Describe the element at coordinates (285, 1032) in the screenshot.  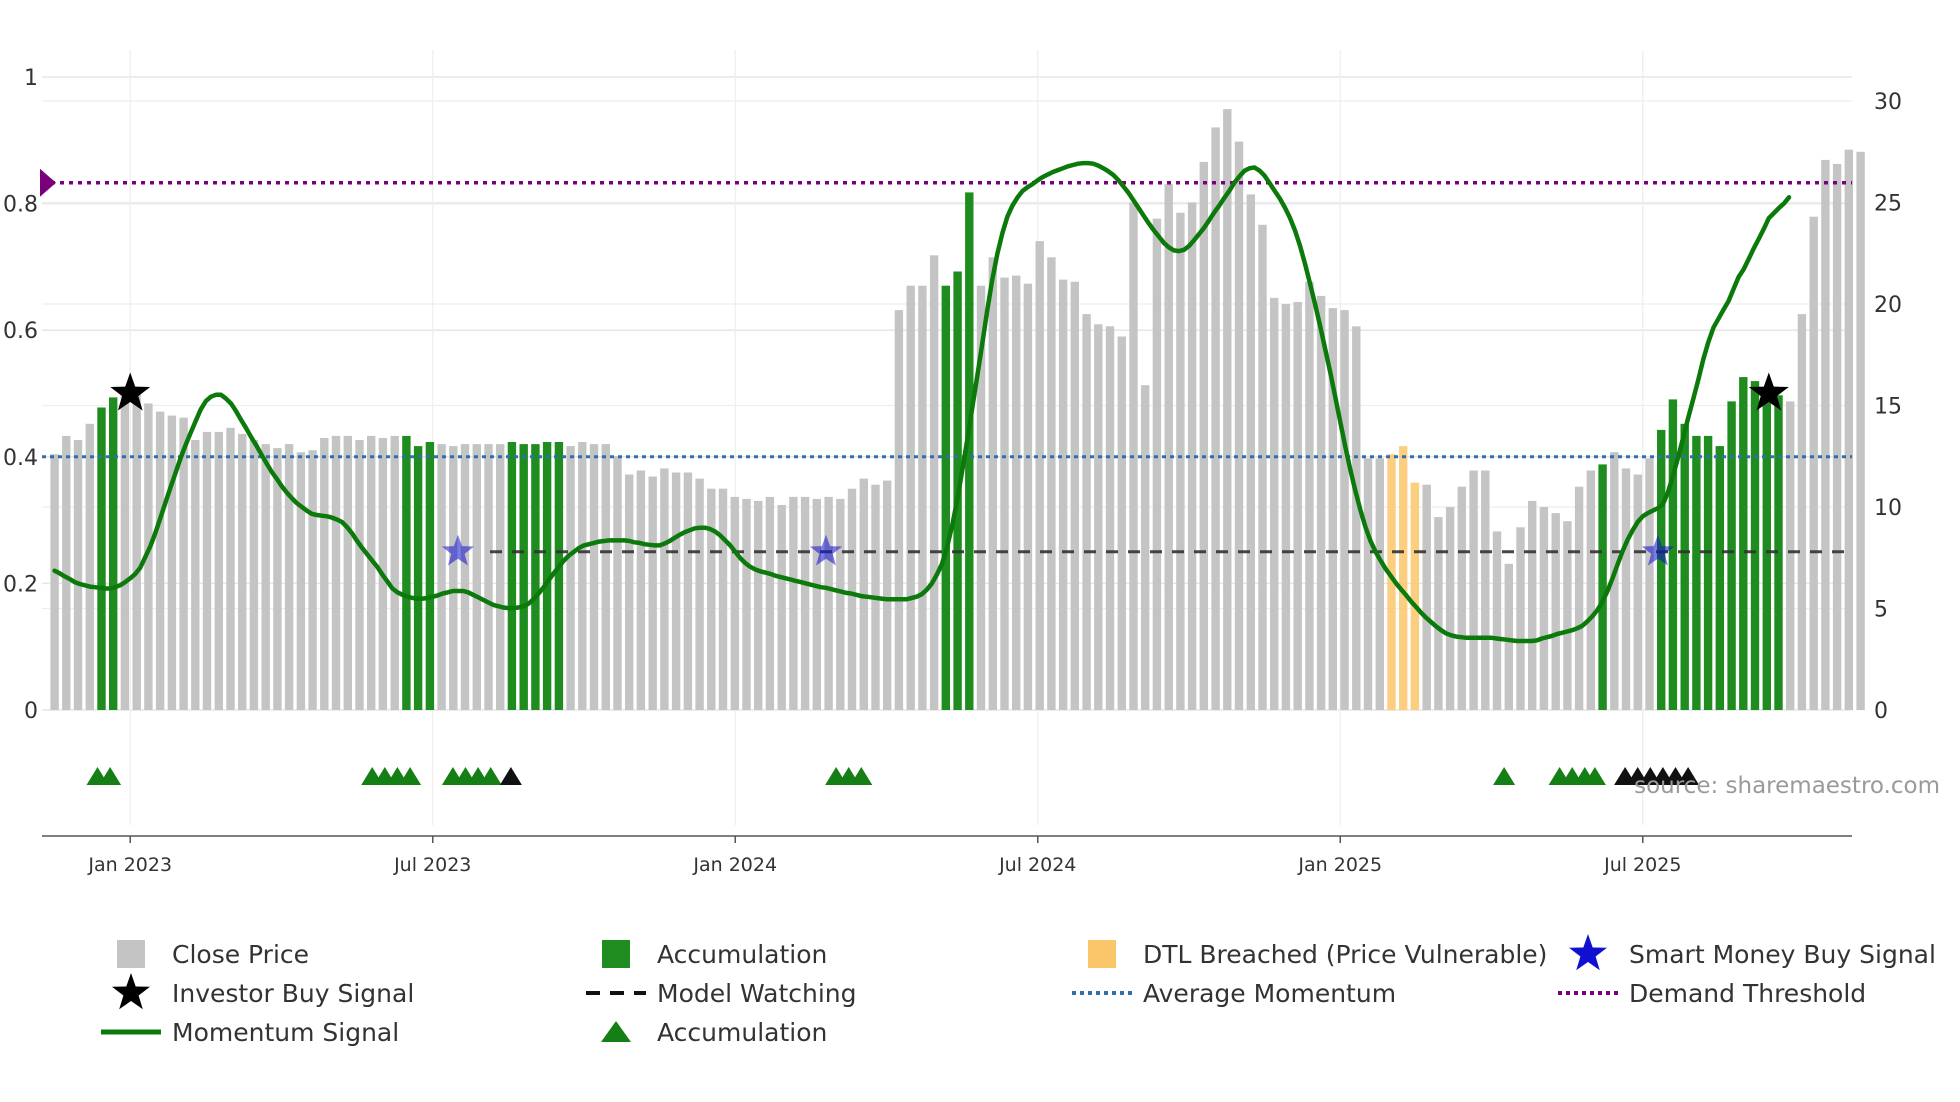
I see `legend-label: Momentum Signal` at that location.